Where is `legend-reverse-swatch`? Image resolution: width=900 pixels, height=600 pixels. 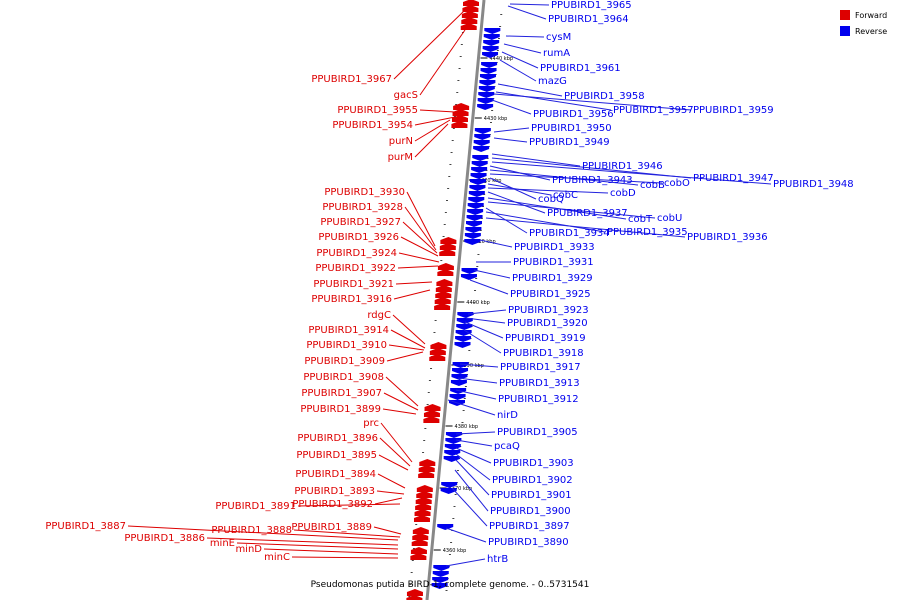 legend-reverse-swatch is located at coordinates (845, 31).